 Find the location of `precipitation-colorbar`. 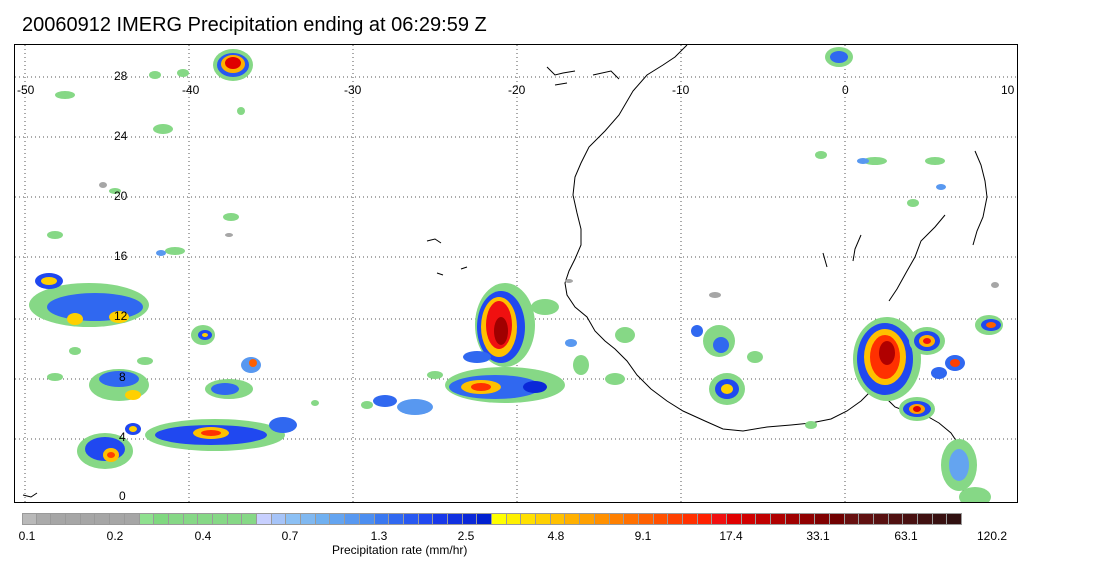

precipitation-colorbar is located at coordinates (492, 519).